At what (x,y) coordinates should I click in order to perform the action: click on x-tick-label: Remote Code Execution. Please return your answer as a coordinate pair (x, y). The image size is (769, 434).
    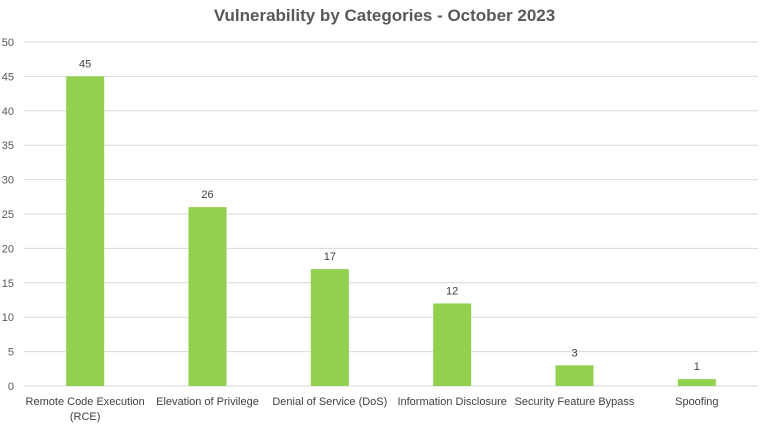
    Looking at the image, I should click on (85, 402).